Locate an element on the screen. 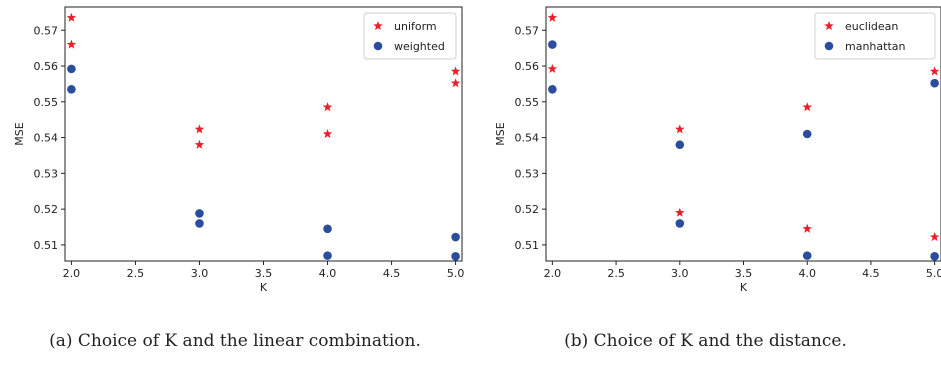 This screenshot has width=941, height=369. legend-label-euclidean: euclidean is located at coordinates (871, 26).